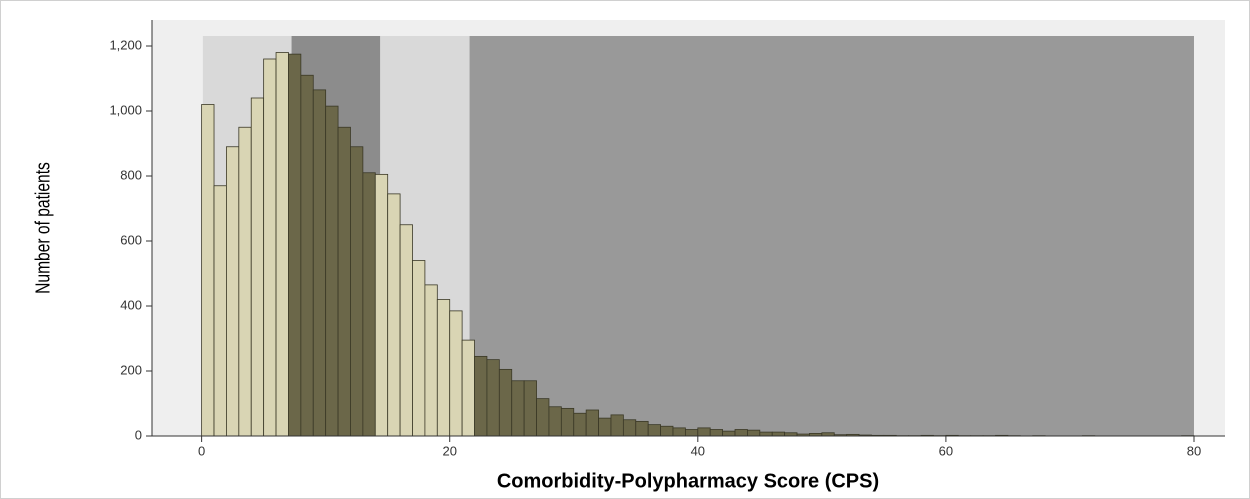  I want to click on x-tick-label: 0, so click(201, 450).